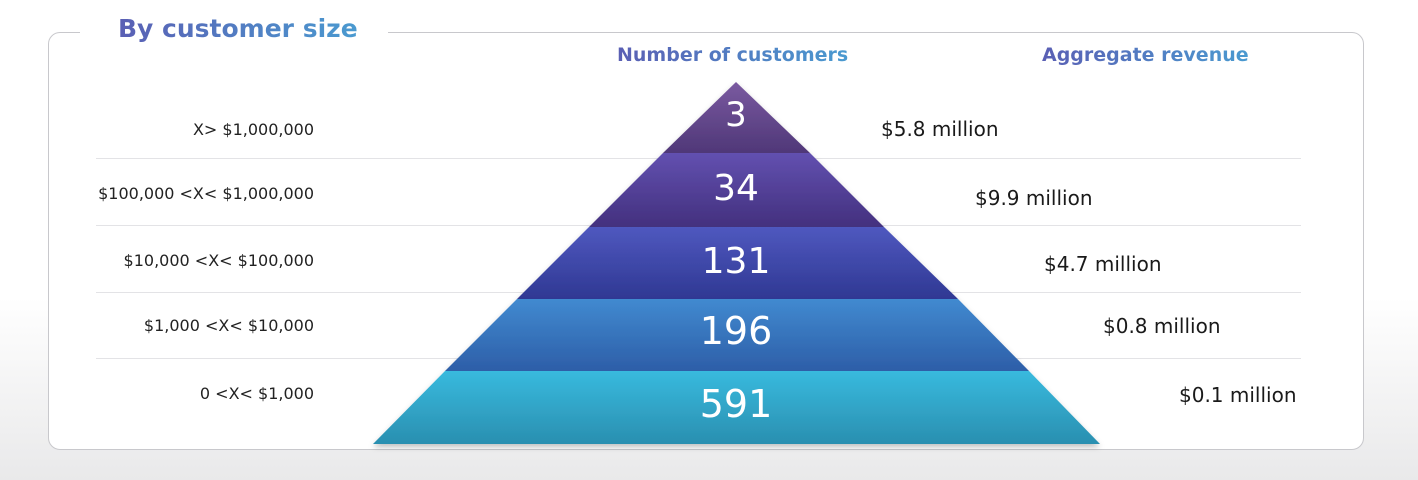 The width and height of the screenshot is (1418, 480). What do you see at coordinates (1238, 395) in the screenshot?
I see `revenue-under-1k: $0.1 million` at bounding box center [1238, 395].